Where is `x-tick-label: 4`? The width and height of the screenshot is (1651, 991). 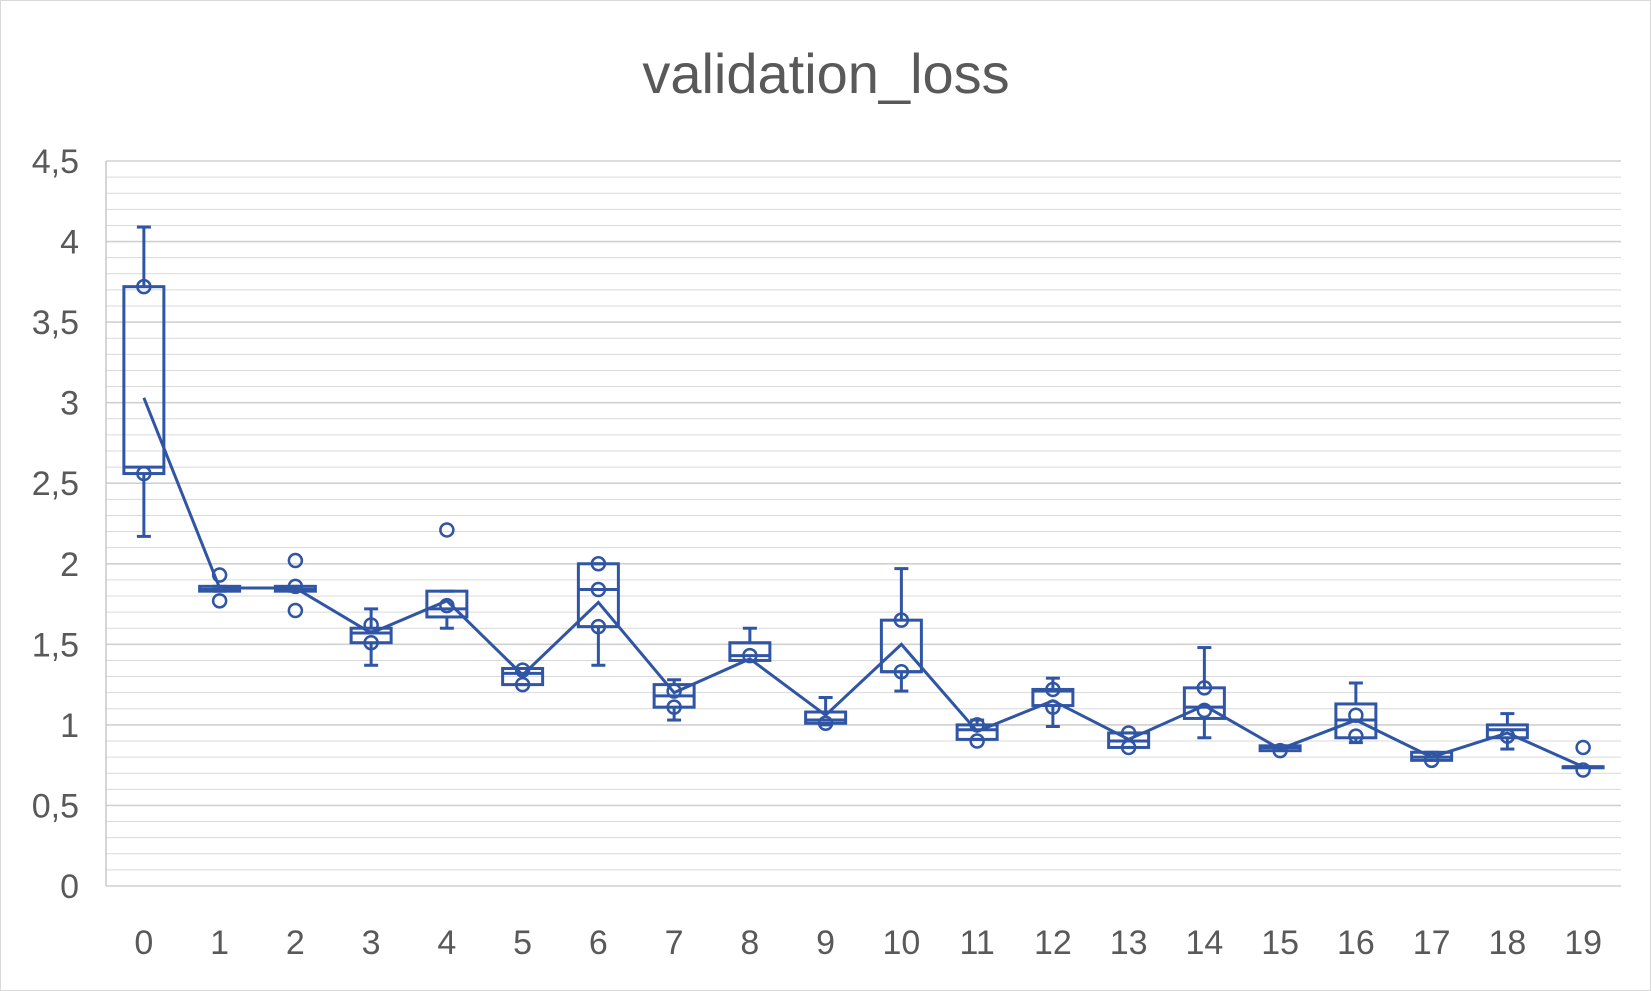
x-tick-label: 4 is located at coordinates (446, 943).